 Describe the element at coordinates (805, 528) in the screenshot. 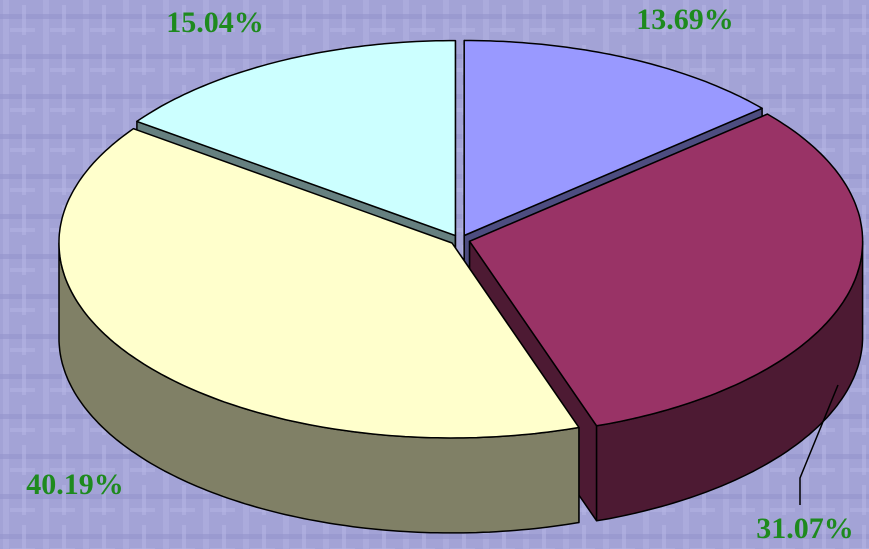

I see `data-label: 31.07%` at that location.